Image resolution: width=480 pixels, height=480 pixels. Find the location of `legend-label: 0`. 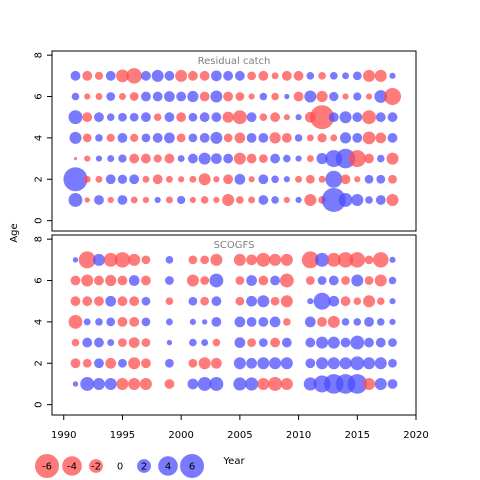

legend-label: 0 is located at coordinates (120, 467).